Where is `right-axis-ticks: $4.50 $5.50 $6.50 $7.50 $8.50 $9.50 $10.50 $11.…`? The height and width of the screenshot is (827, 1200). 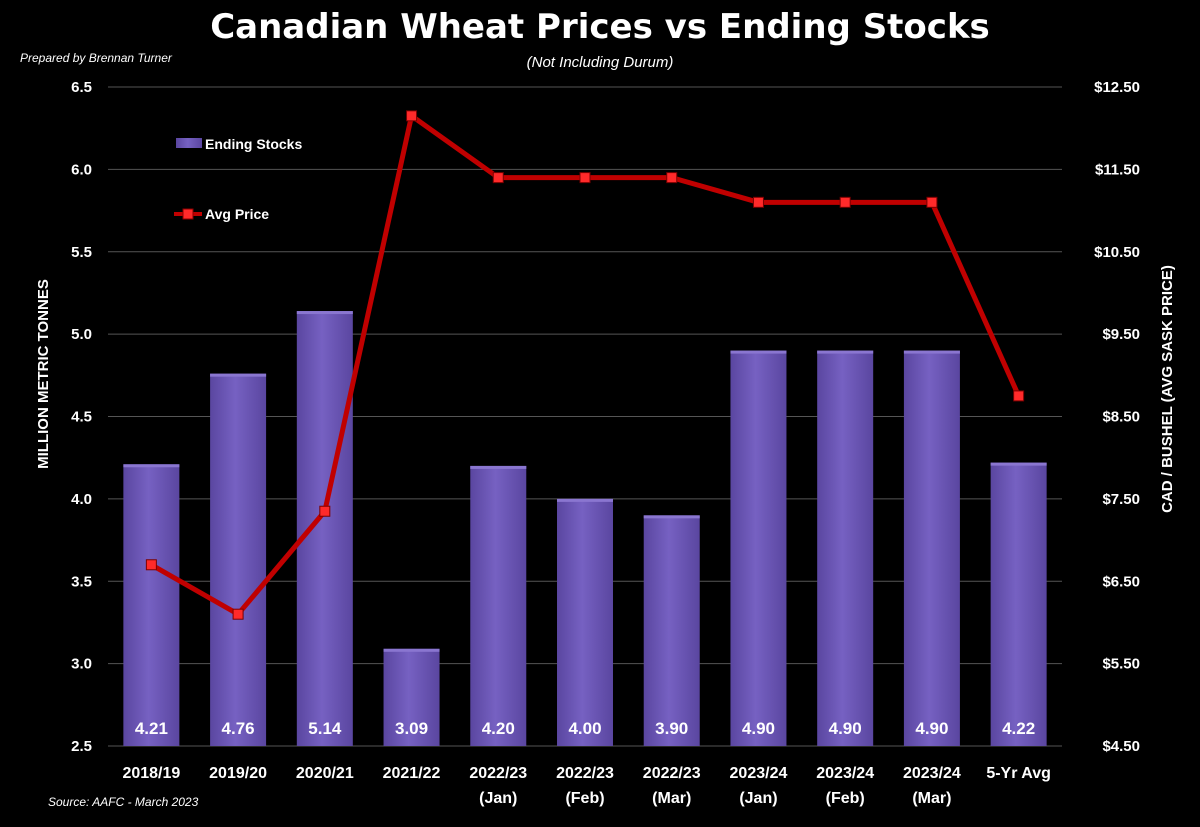 right-axis-ticks: $4.50 $5.50 $6.50 $7.50 $8.50 $9.50 $10.50 $11.… is located at coordinates (1117, 417).